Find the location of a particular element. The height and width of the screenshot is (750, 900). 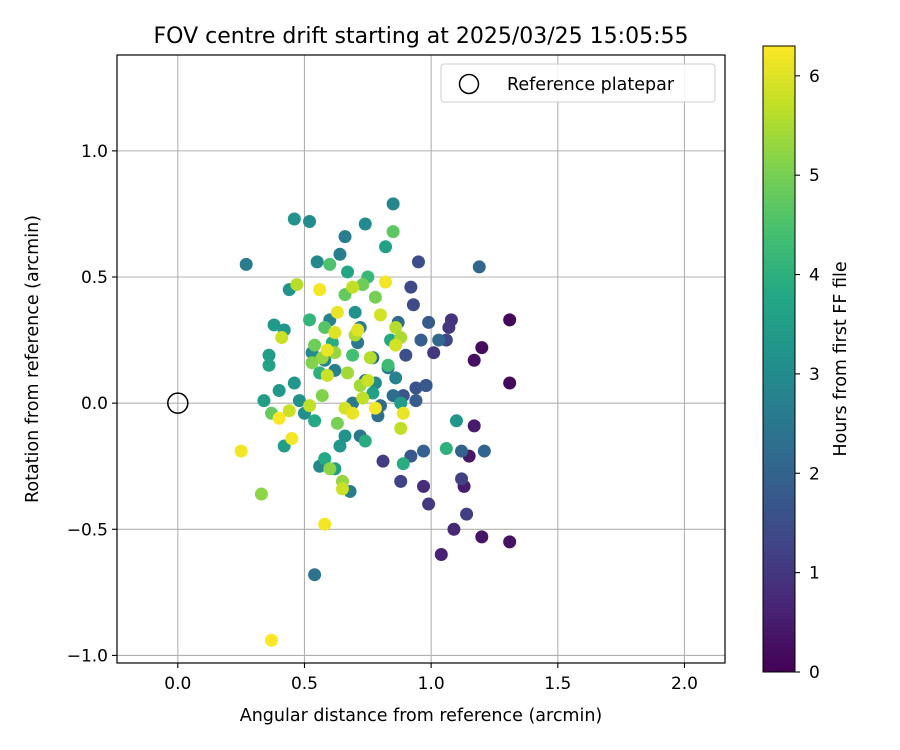

x-tick-label: 0.0 is located at coordinates (177, 684).